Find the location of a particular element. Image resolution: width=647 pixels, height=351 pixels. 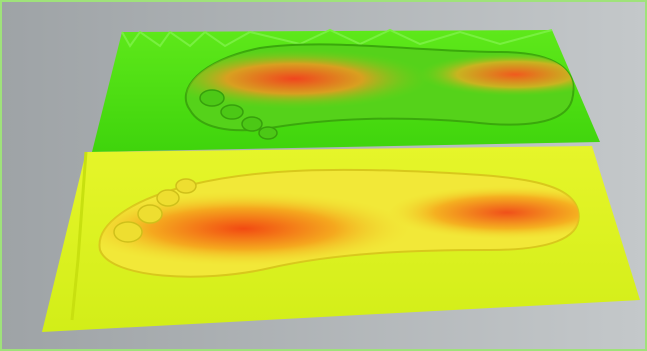

green-toes is located at coordinates (238, 114).